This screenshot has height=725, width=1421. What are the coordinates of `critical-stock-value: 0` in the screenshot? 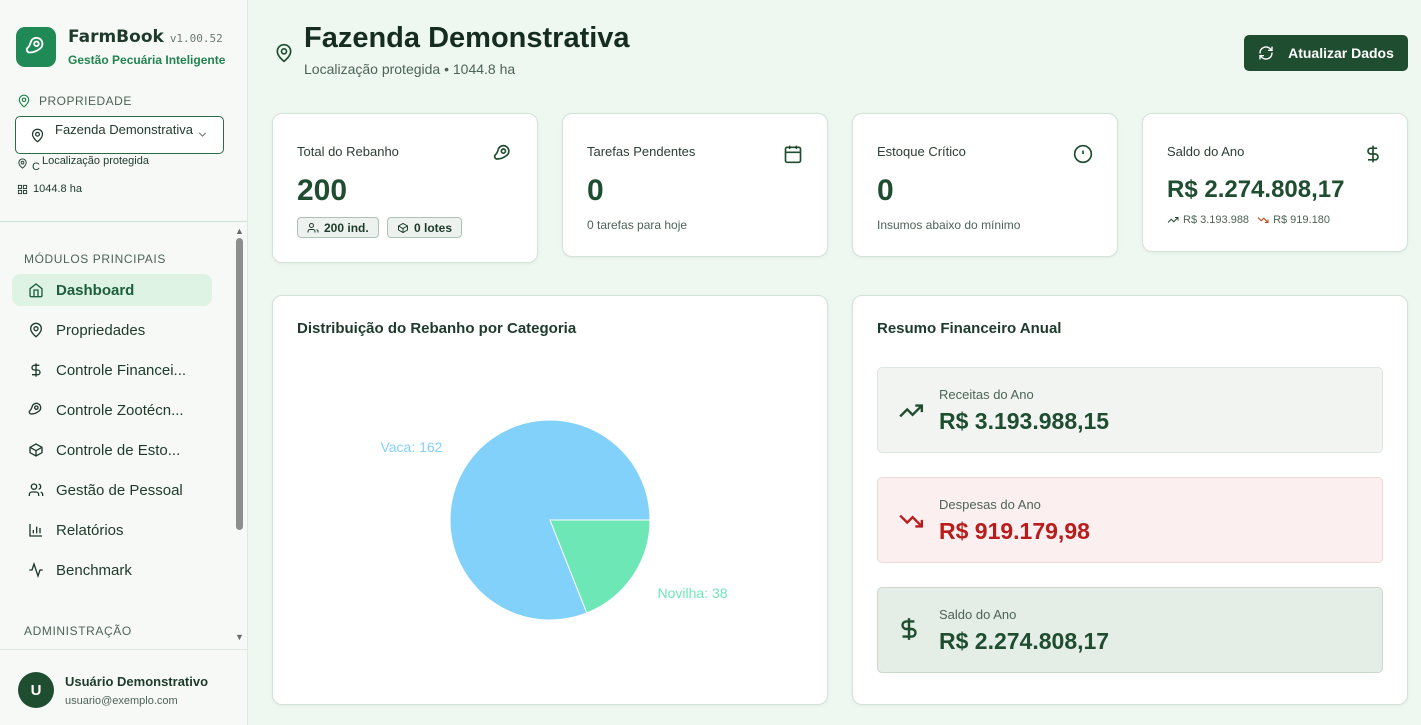 It's located at (885, 190).